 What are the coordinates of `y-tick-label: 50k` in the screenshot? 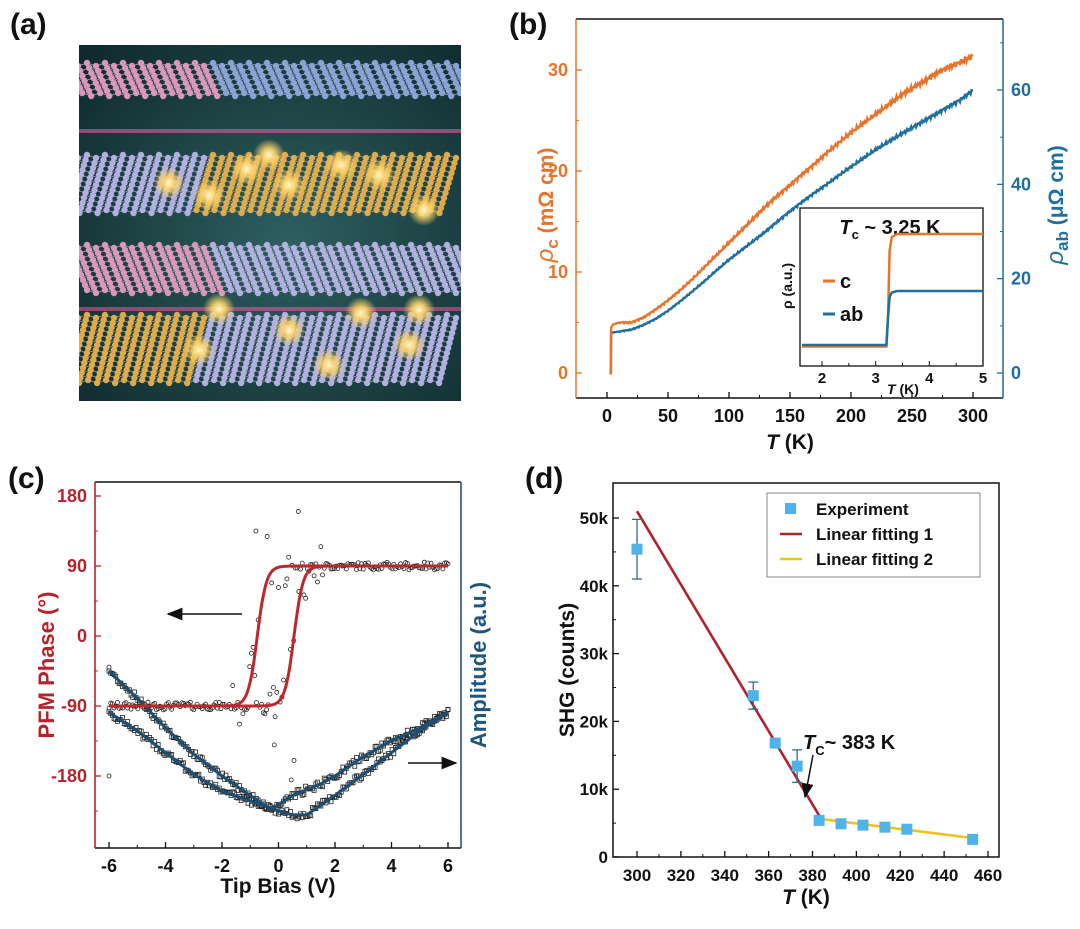 It's located at (594, 518).